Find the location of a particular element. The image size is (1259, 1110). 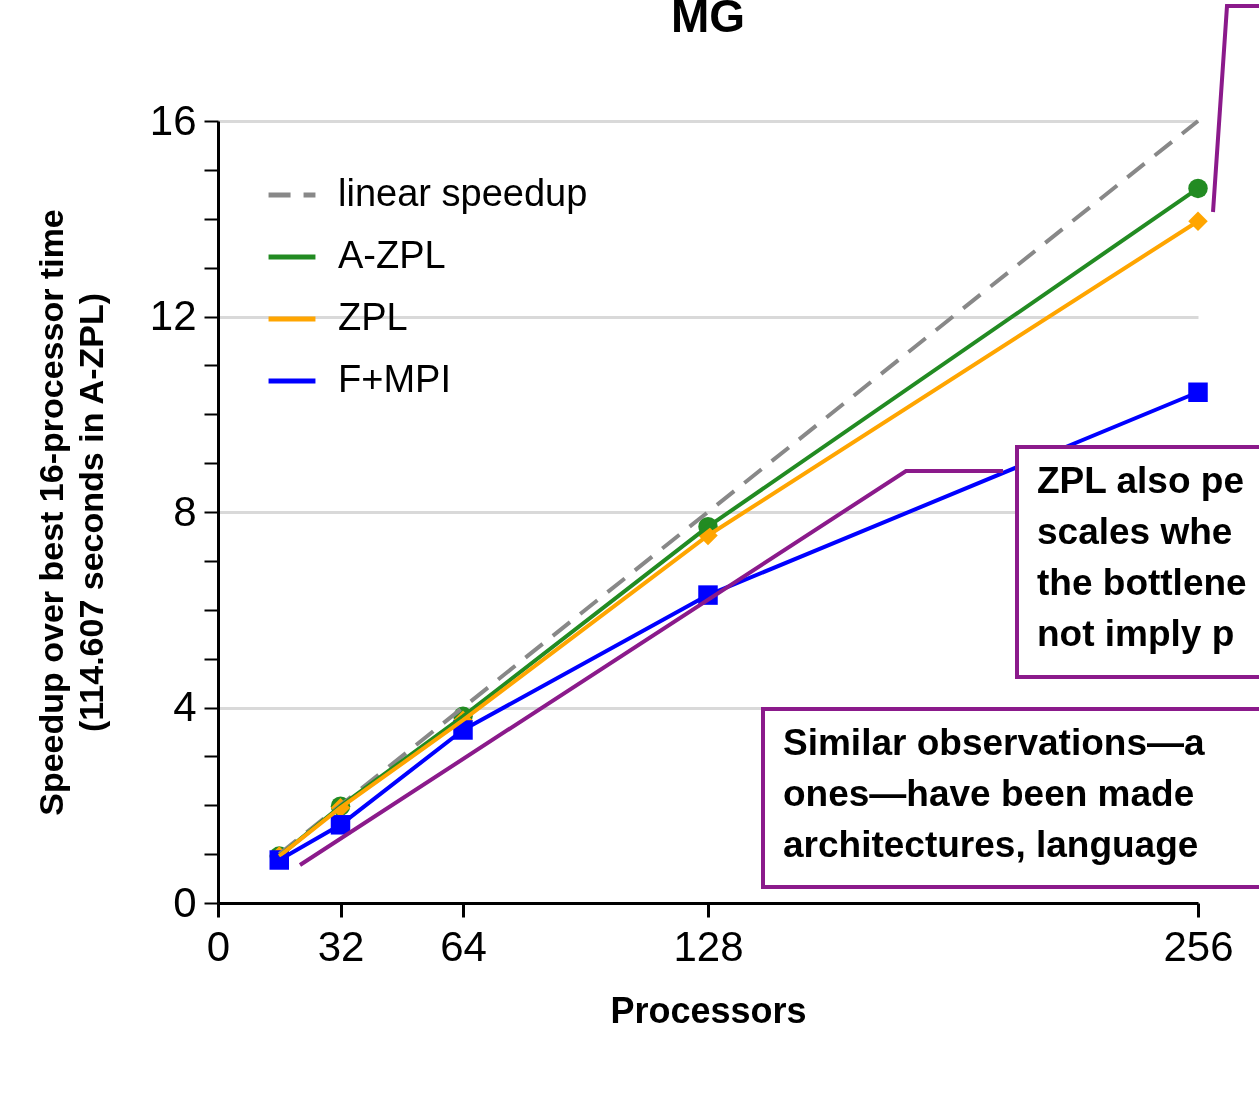

annotation: ZPL also pe scales whe the bottlene not imply p is located at coordinates (1137, 562).